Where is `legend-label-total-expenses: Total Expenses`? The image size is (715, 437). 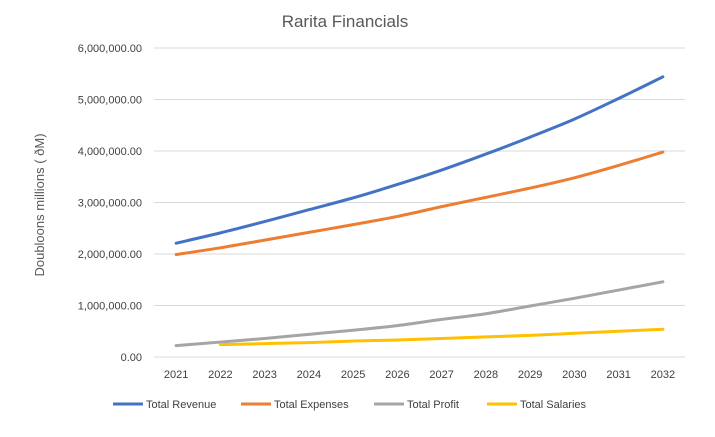
legend-label-total-expenses: Total Expenses is located at coordinates (311, 405).